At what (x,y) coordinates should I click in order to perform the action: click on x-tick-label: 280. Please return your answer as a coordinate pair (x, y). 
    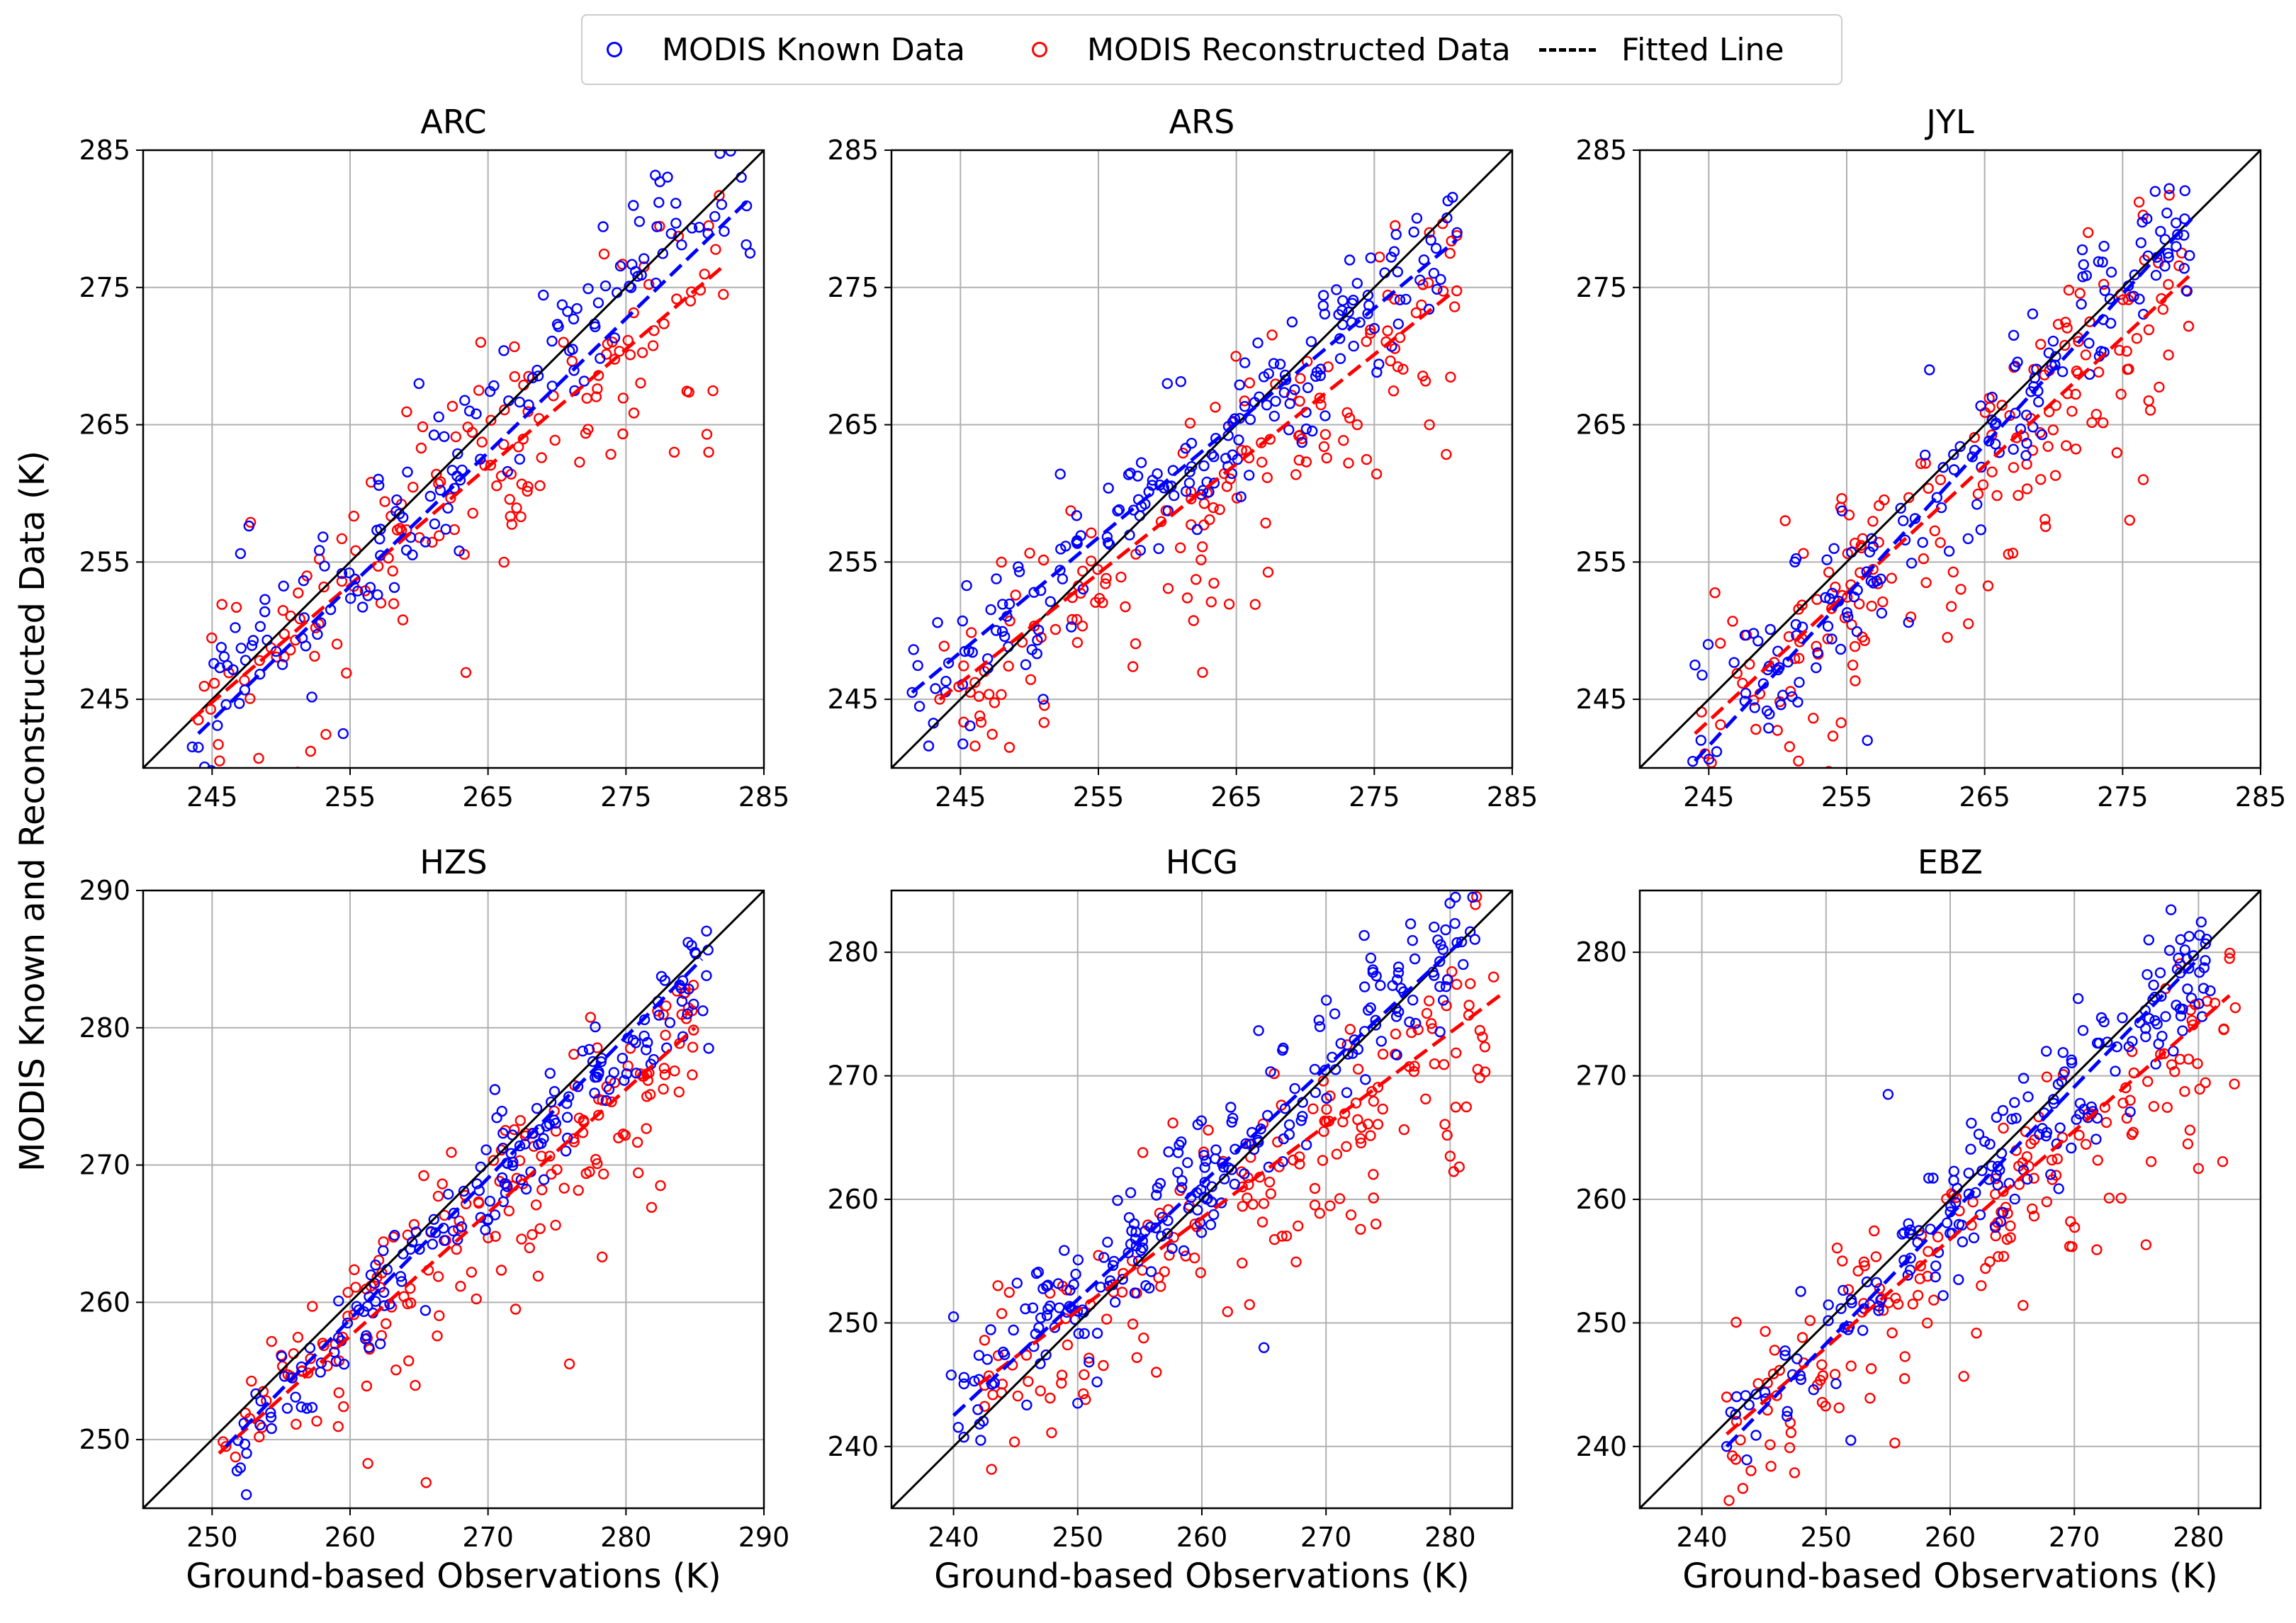
    Looking at the image, I should click on (2198, 1537).